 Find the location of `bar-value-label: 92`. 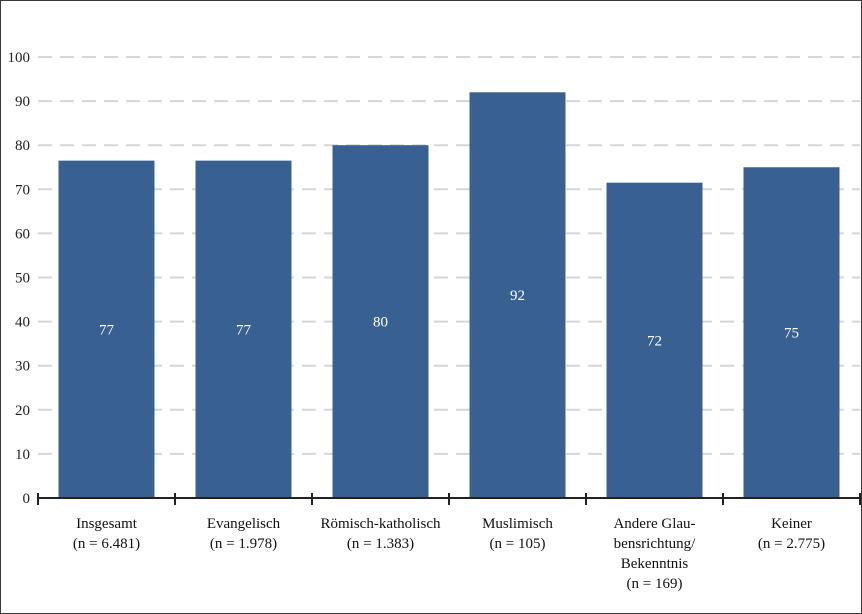

bar-value-label: 92 is located at coordinates (517, 296).